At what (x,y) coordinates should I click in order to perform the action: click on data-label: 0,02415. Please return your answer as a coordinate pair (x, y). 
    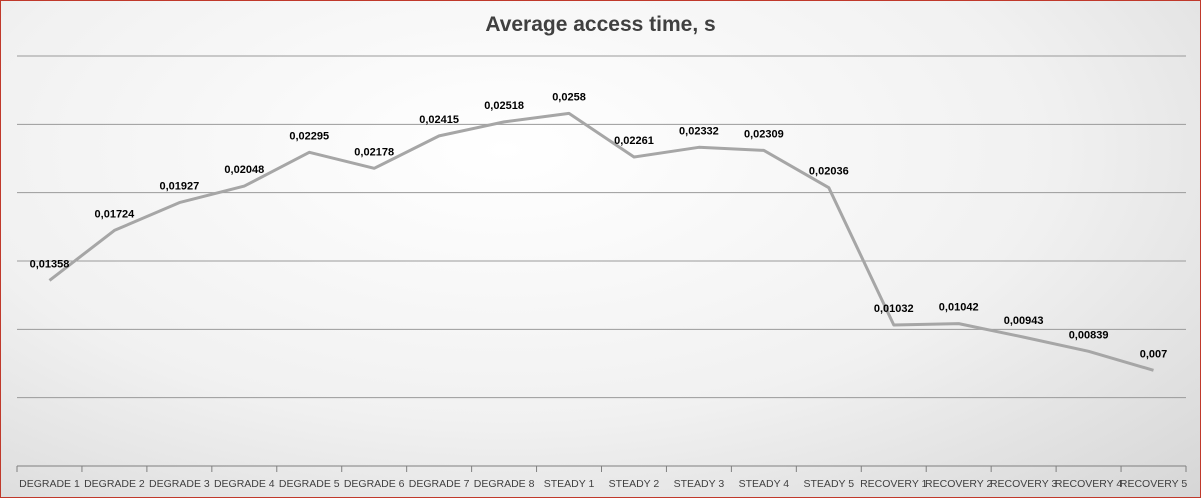
    Looking at the image, I should click on (439, 120).